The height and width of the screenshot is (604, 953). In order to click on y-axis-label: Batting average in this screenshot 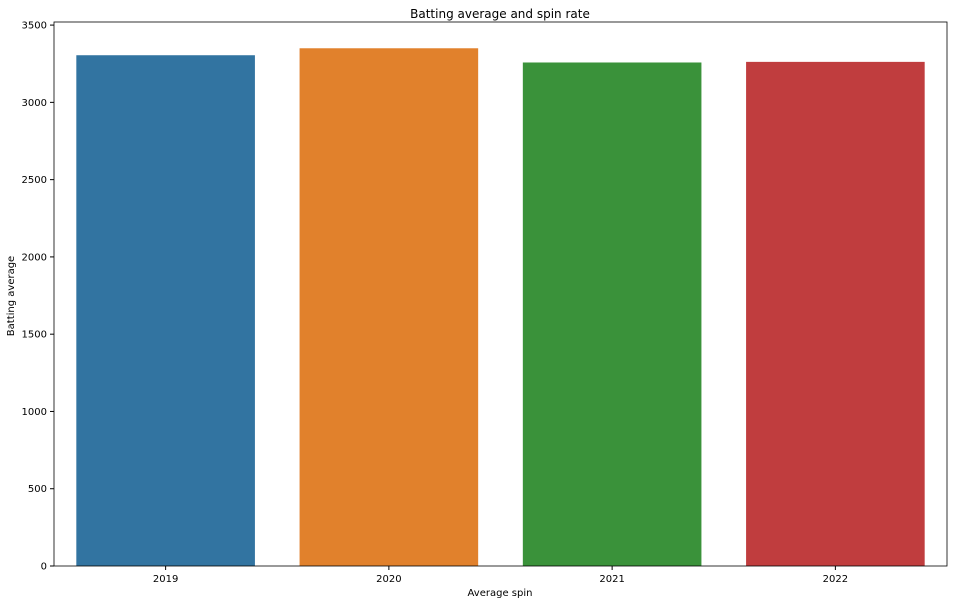, I will do `click(11, 296)`.